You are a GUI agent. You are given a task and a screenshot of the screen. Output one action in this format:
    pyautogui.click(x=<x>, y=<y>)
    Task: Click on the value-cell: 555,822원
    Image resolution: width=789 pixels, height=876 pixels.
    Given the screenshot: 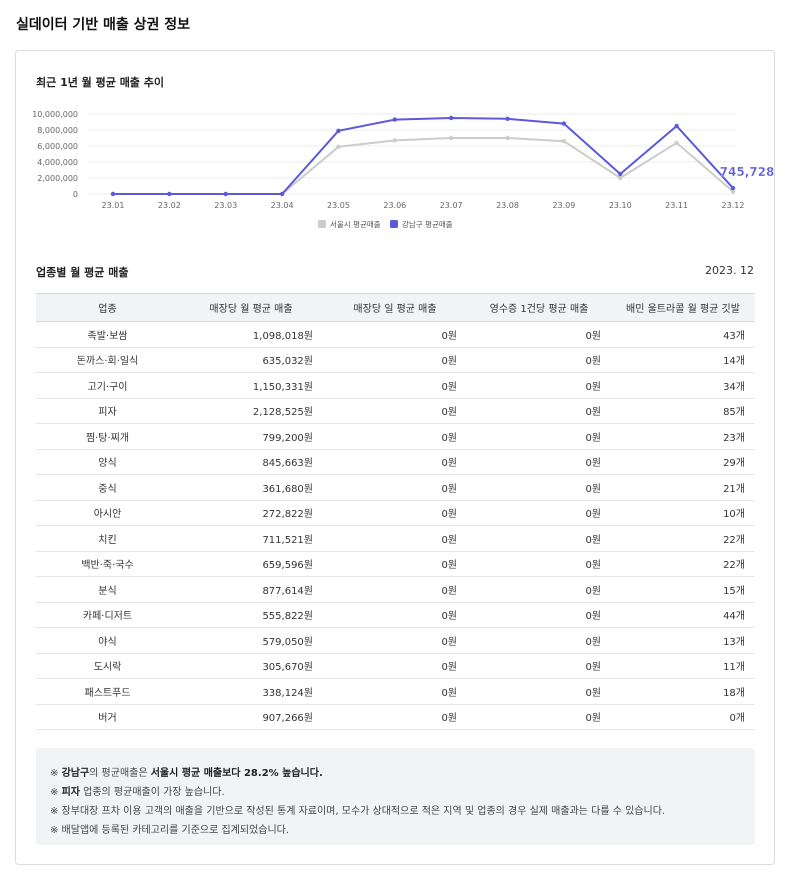 What is the action you would take?
    pyautogui.click(x=251, y=615)
    